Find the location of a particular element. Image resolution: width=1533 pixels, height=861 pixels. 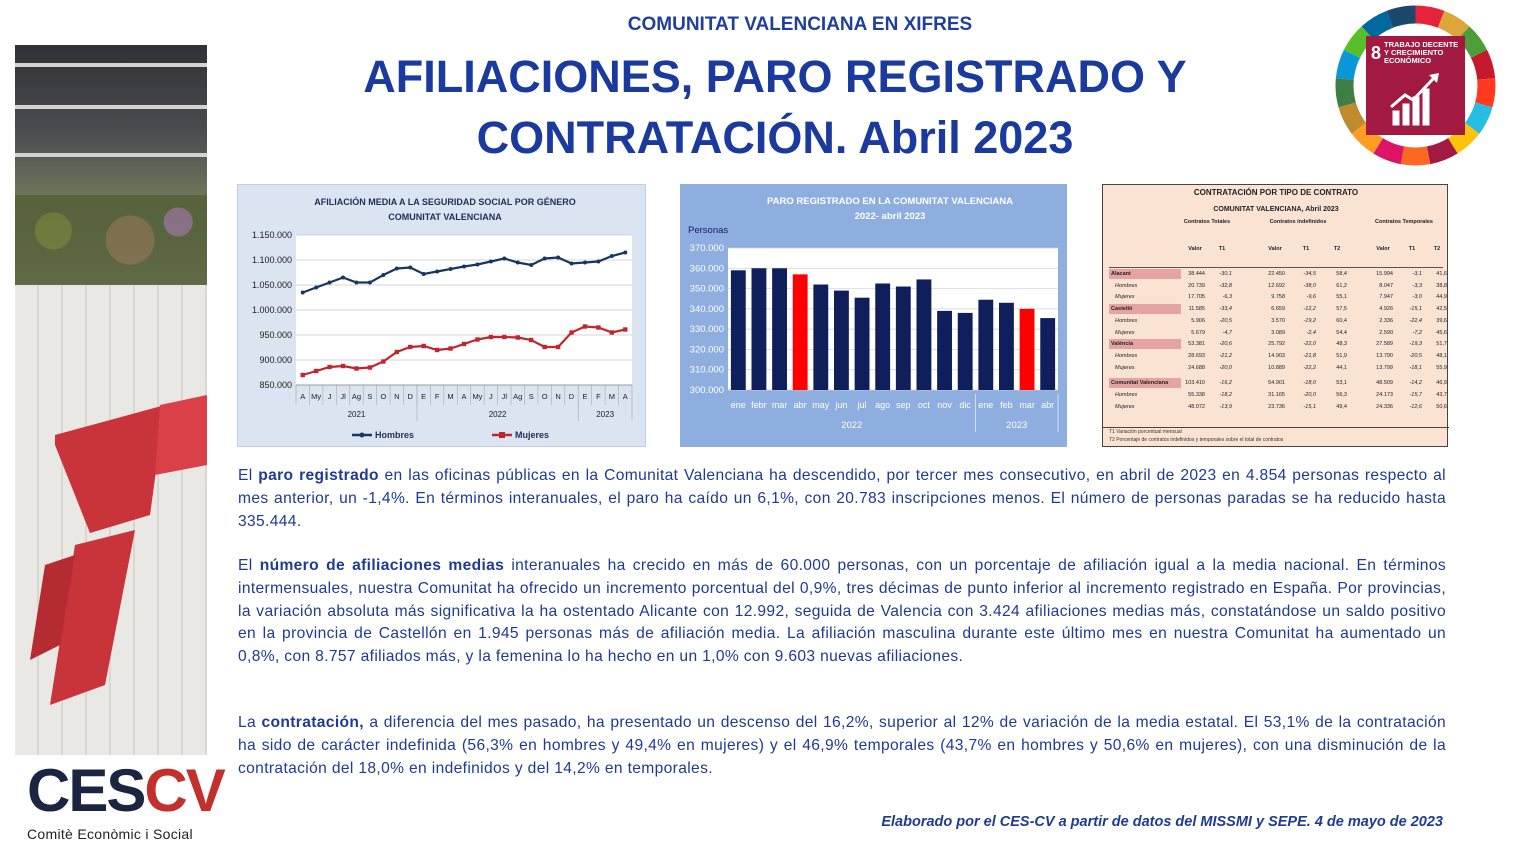

table-row-label: Hombres is located at coordinates (1126, 320).